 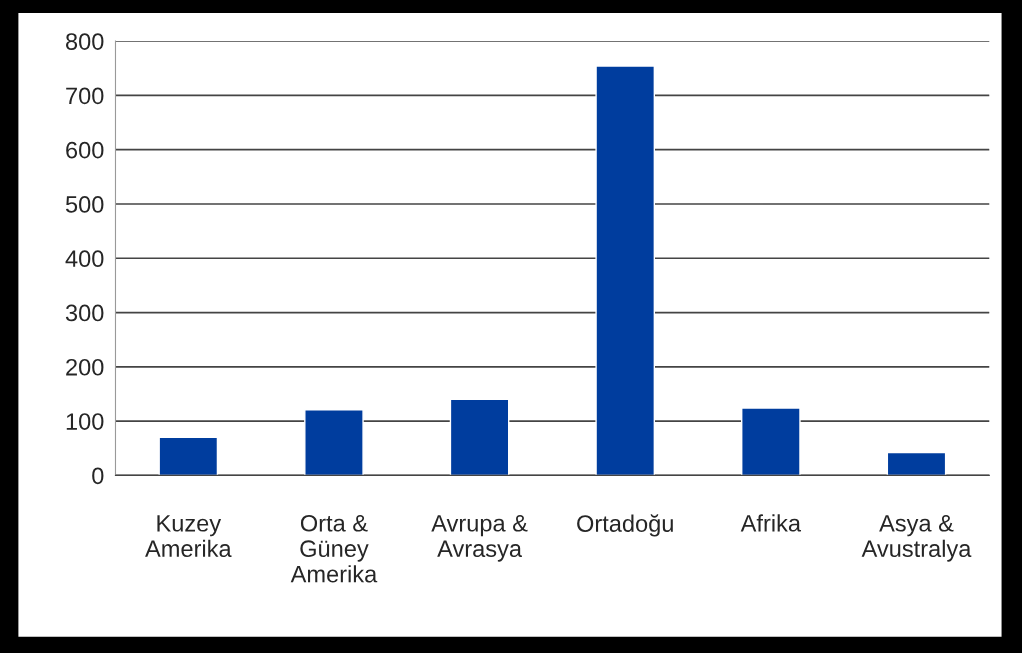 What do you see at coordinates (85, 367) in the screenshot?
I see `y-tick-label: 200` at bounding box center [85, 367].